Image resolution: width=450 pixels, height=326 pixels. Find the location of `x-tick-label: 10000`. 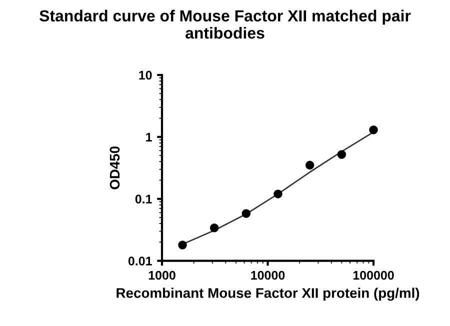

x-tick-label: 10000 is located at coordinates (268, 275).